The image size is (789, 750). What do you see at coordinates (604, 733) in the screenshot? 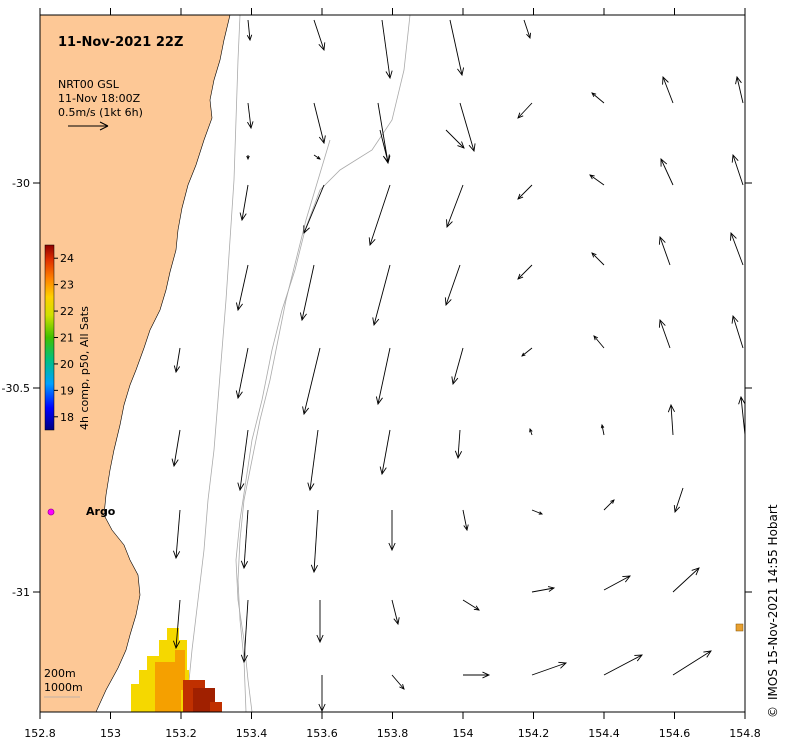
I see `x-tick-label: 154.4` at bounding box center [604, 733].